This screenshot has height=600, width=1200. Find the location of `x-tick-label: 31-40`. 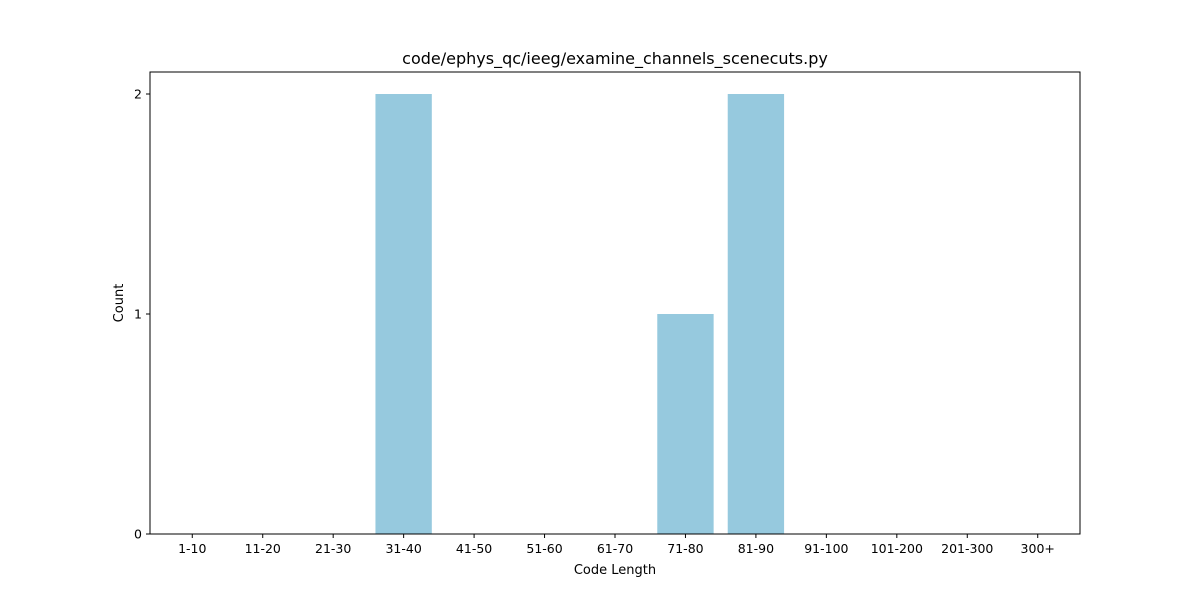

x-tick-label: 31-40 is located at coordinates (403, 548).